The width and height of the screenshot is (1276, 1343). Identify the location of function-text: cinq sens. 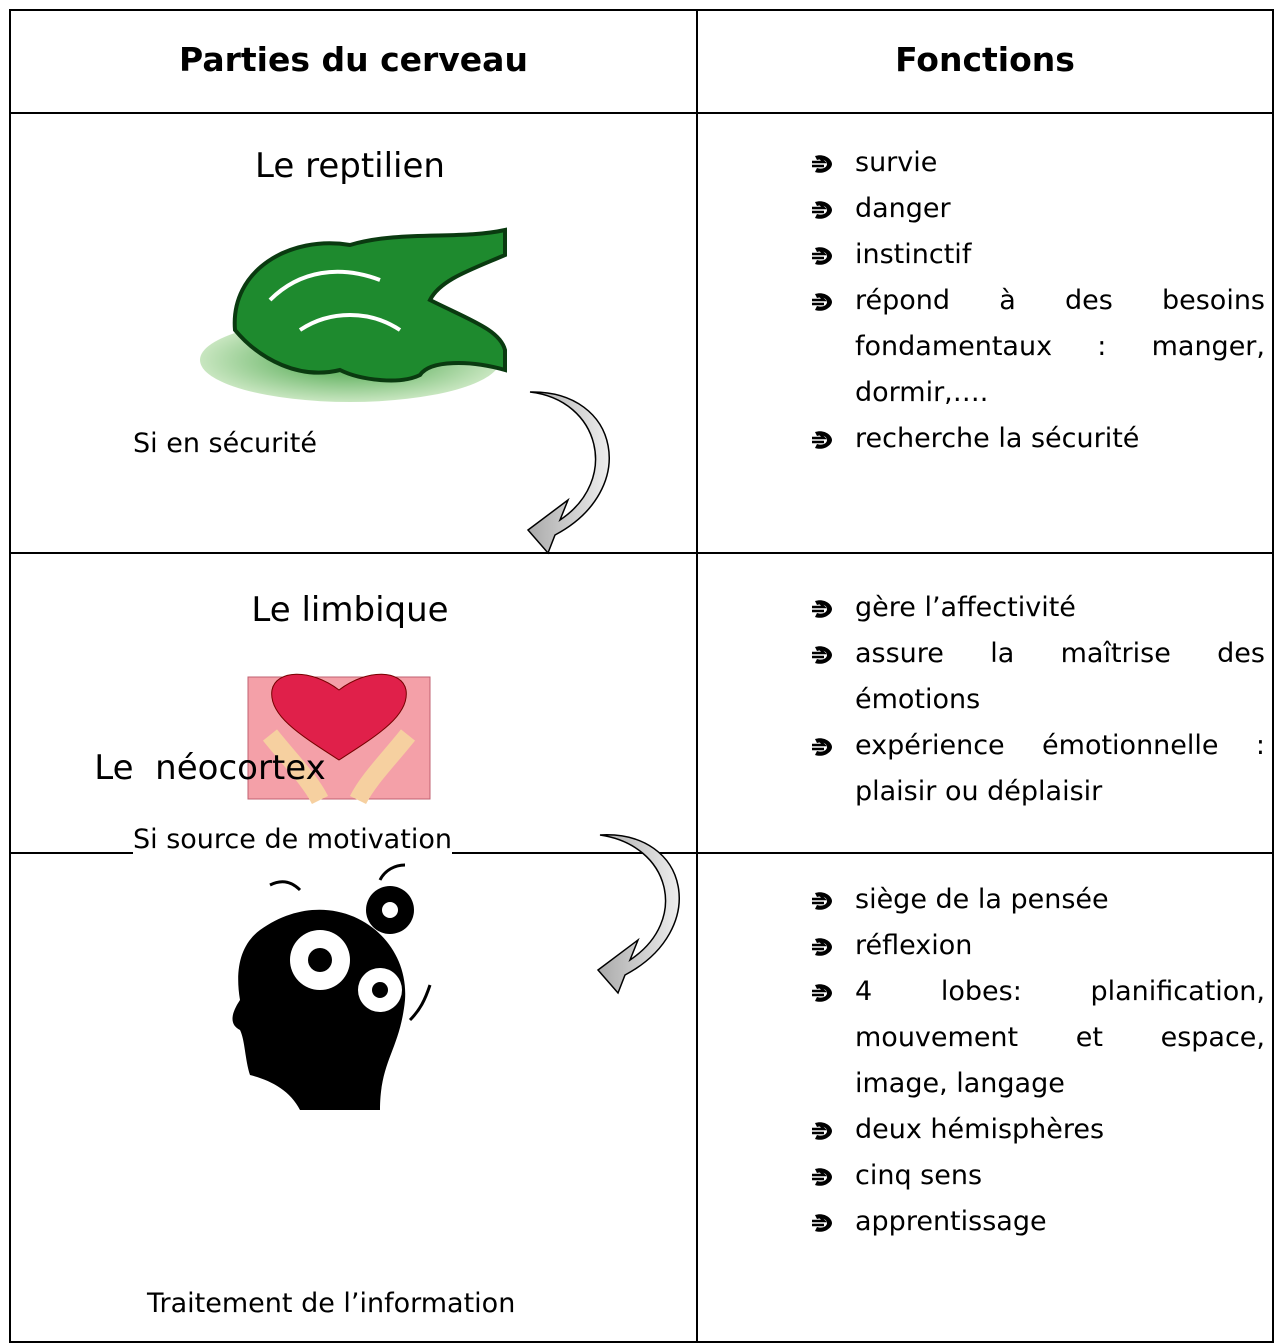
(919, 1175).